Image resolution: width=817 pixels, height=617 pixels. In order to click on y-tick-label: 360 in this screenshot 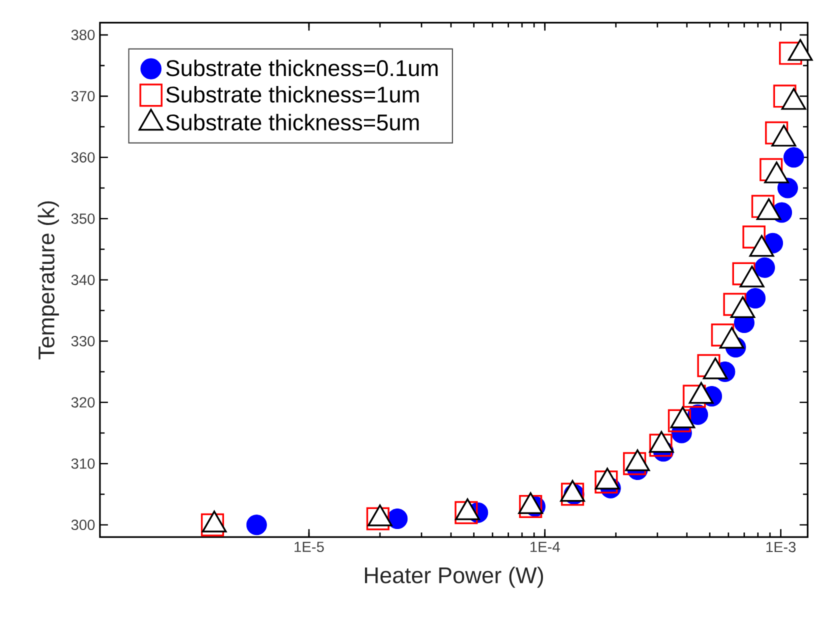, I will do `click(83, 157)`.